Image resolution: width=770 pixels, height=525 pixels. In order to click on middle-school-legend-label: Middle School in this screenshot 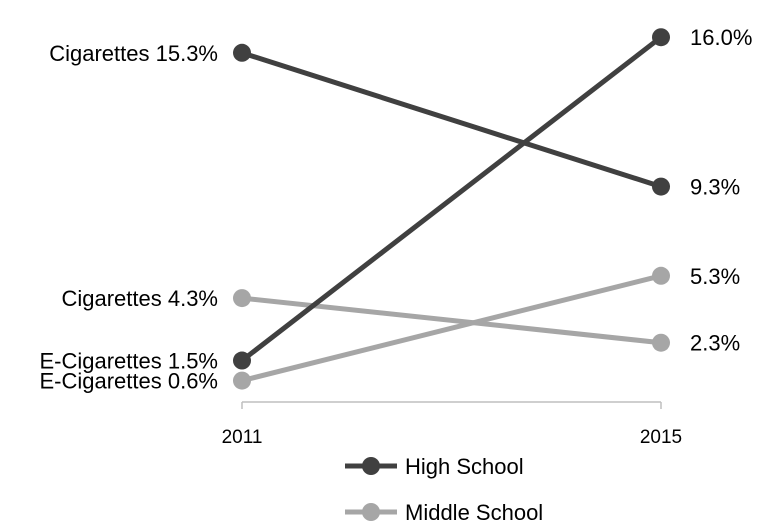, I will do `click(474, 512)`.